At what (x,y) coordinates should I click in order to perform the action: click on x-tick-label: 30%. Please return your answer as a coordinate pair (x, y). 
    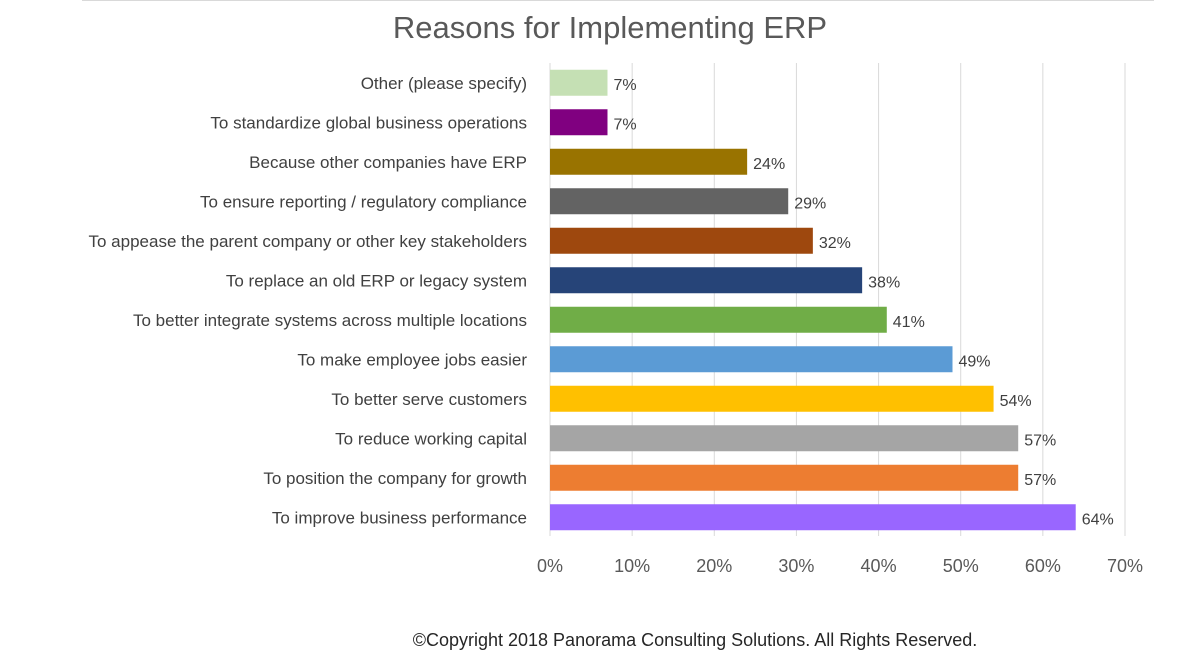
    Looking at the image, I should click on (796, 566).